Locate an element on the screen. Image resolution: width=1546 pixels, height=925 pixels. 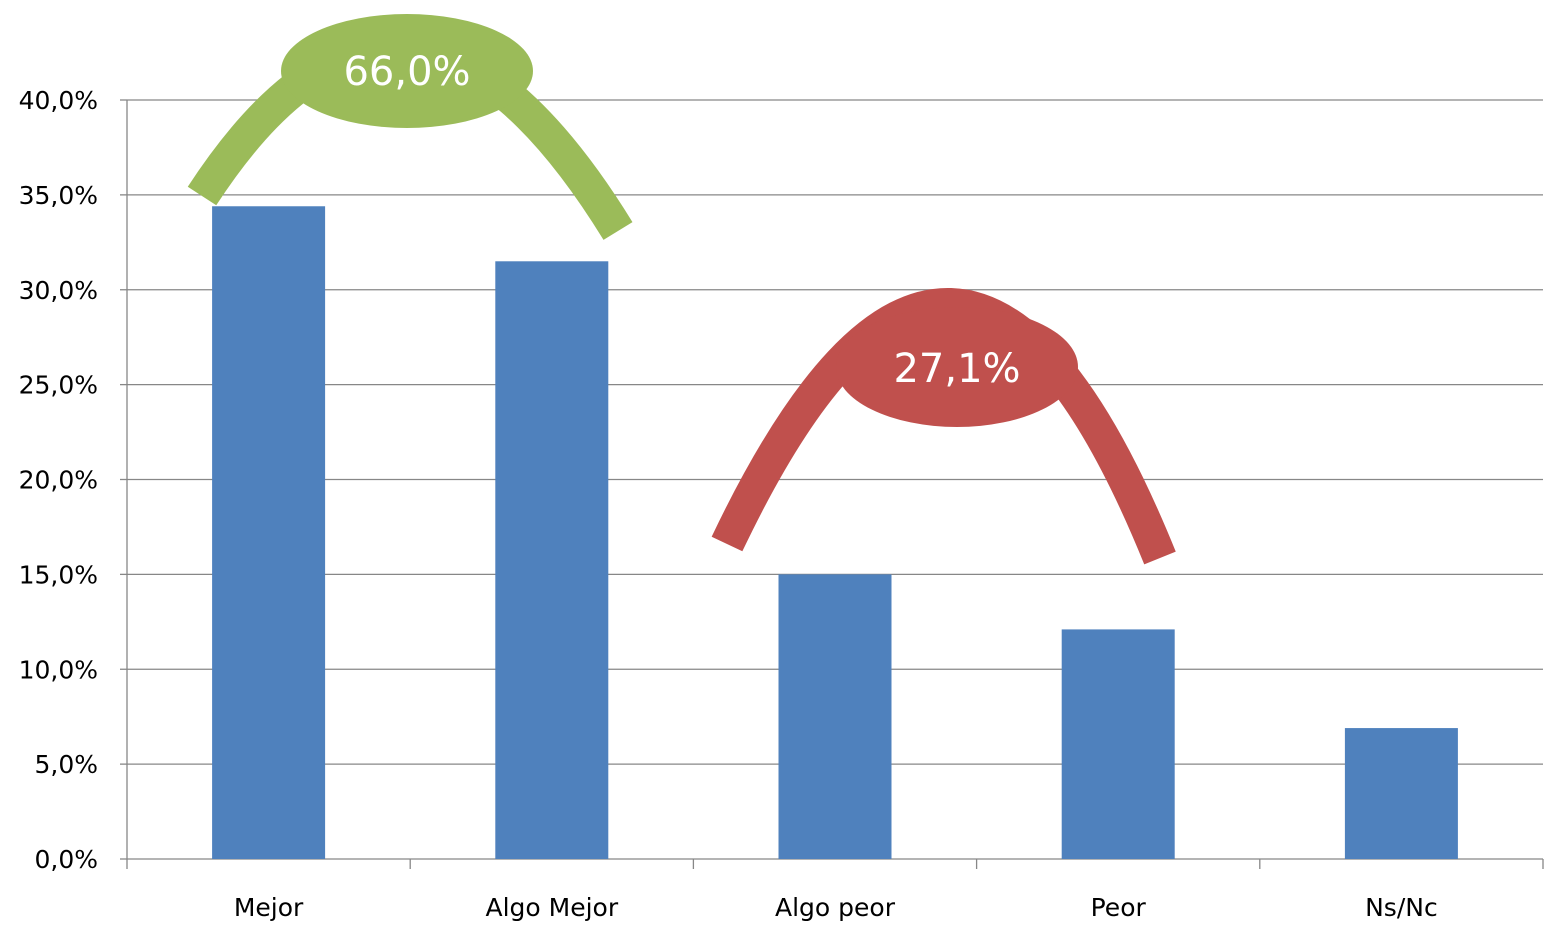
x-category-label: Algo Mejor is located at coordinates (551, 907).